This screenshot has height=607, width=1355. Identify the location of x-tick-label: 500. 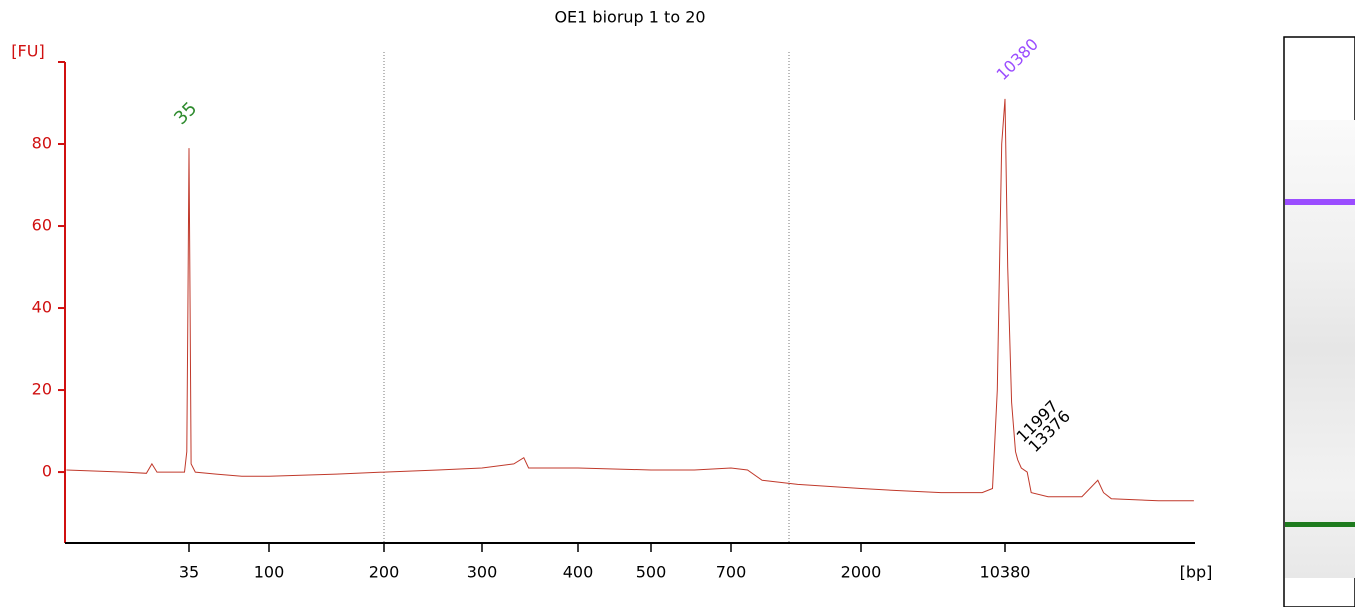
(651, 572).